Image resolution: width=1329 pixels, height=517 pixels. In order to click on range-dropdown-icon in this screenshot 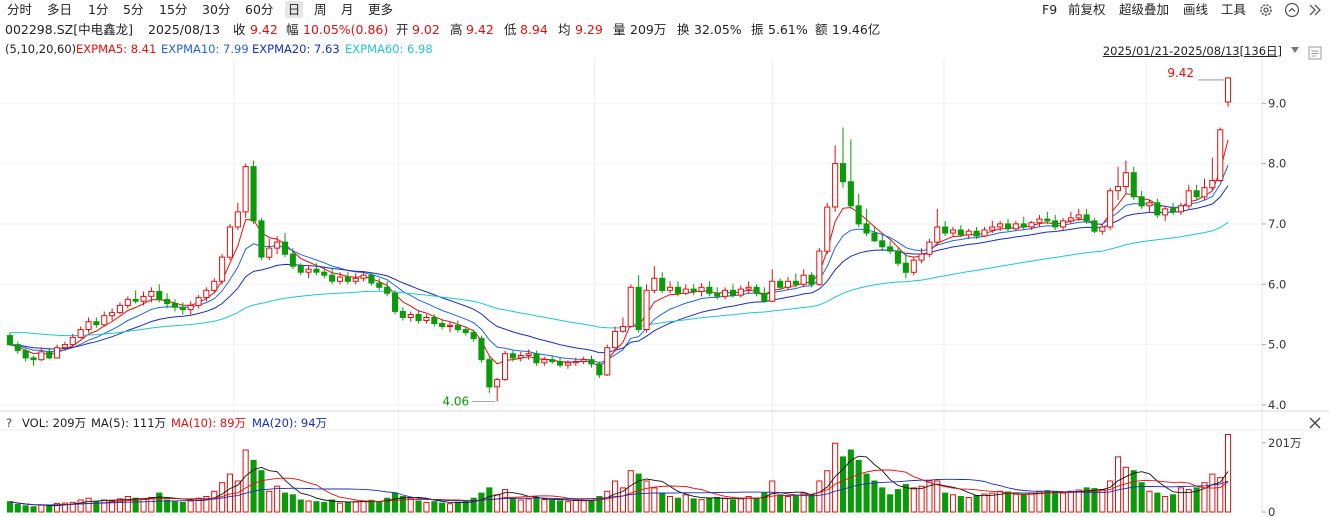, I will do `click(1295, 50)`.